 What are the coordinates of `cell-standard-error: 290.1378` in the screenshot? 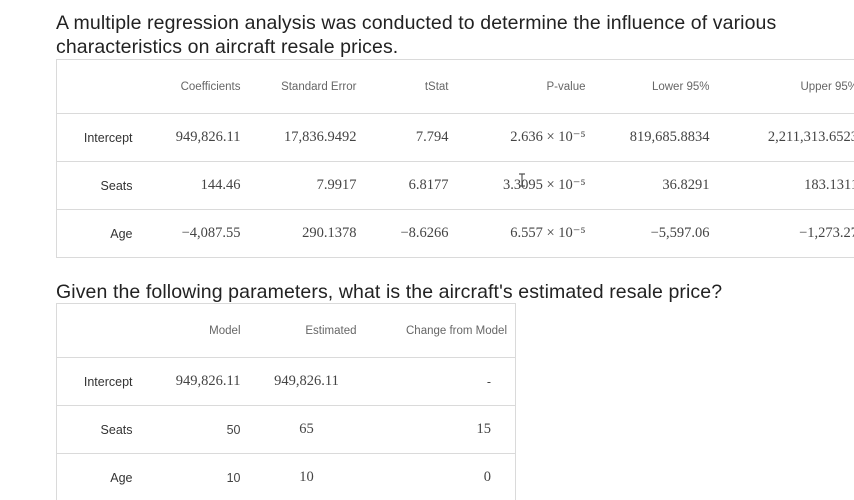 It's located at (306, 233).